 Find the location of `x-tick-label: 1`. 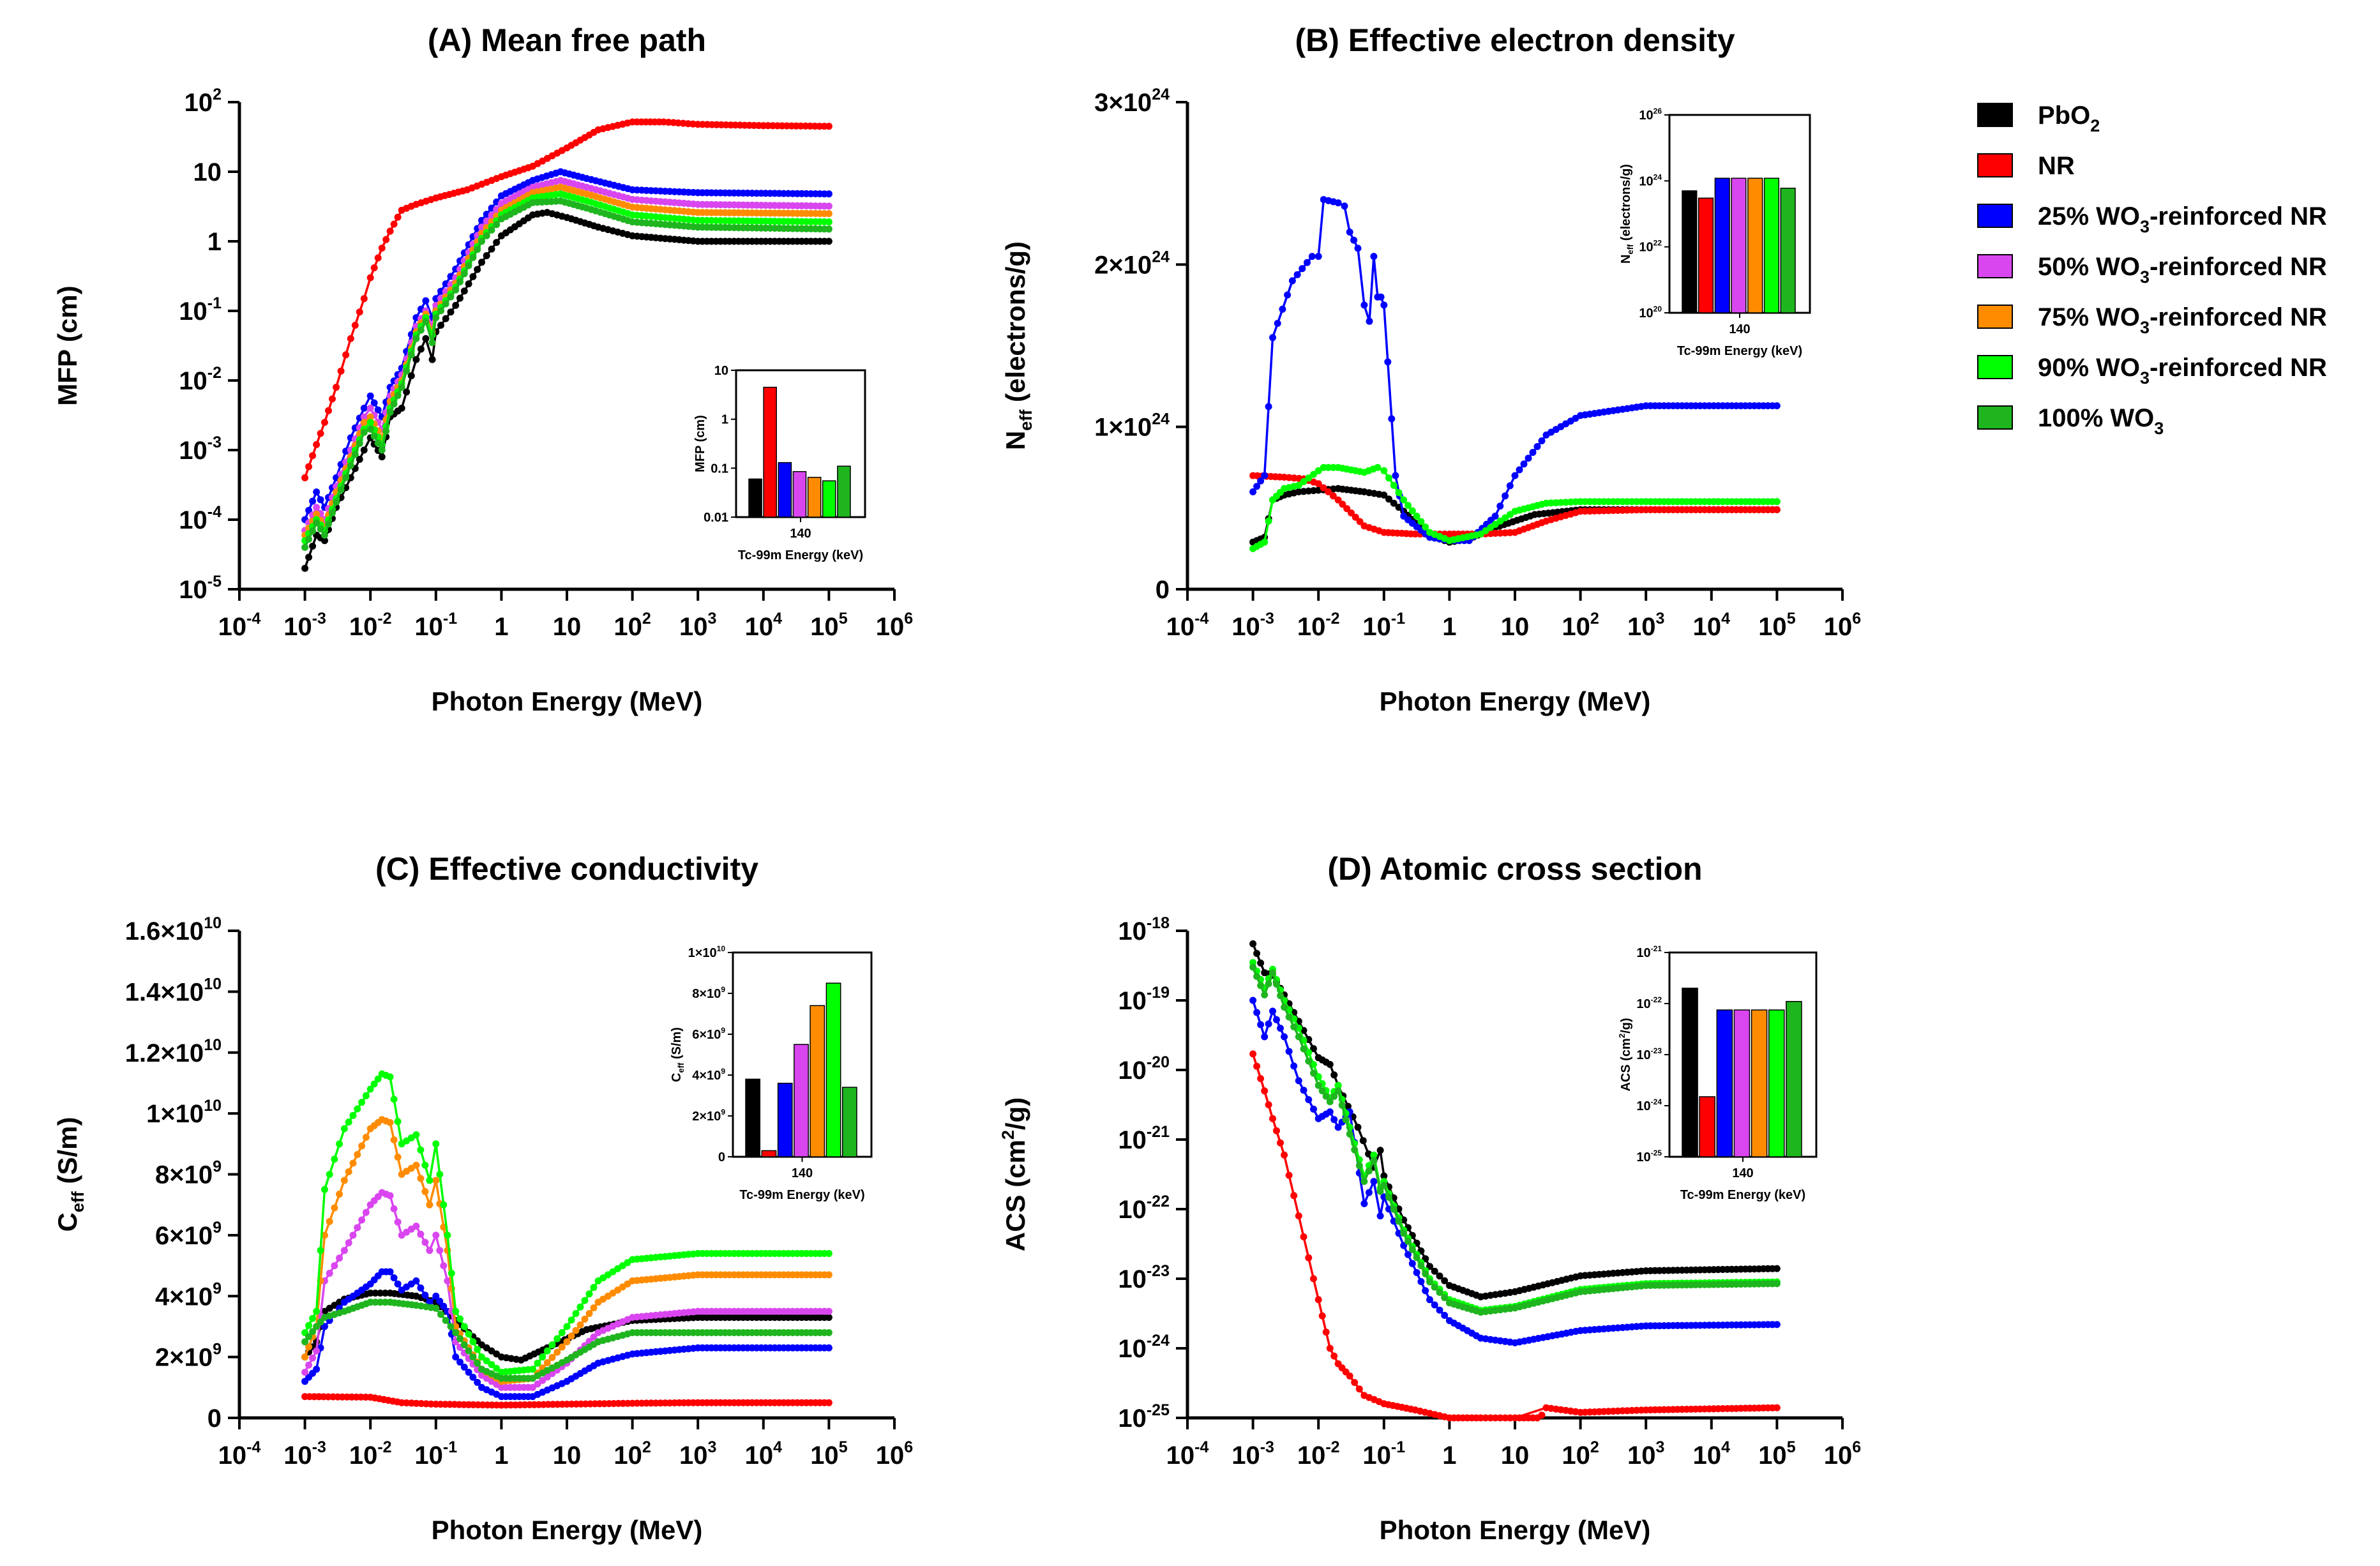

x-tick-label: 1 is located at coordinates (1449, 1456).